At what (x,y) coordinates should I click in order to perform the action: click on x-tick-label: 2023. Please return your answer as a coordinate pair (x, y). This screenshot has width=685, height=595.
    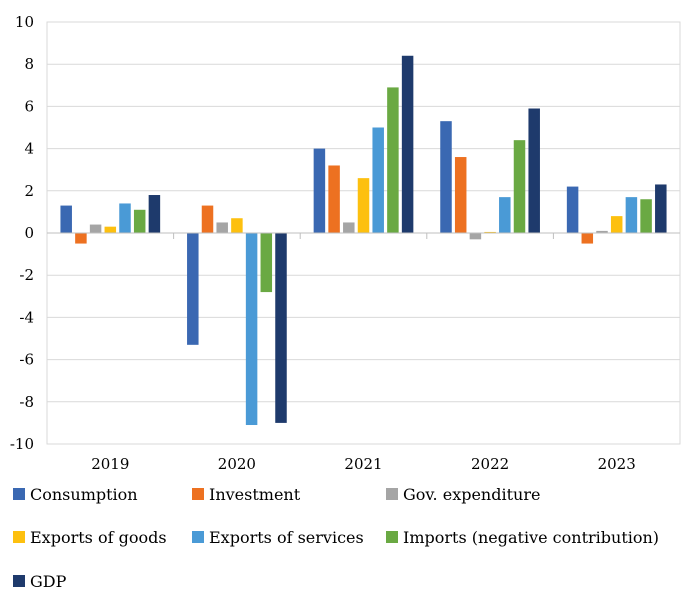
    Looking at the image, I should click on (617, 464).